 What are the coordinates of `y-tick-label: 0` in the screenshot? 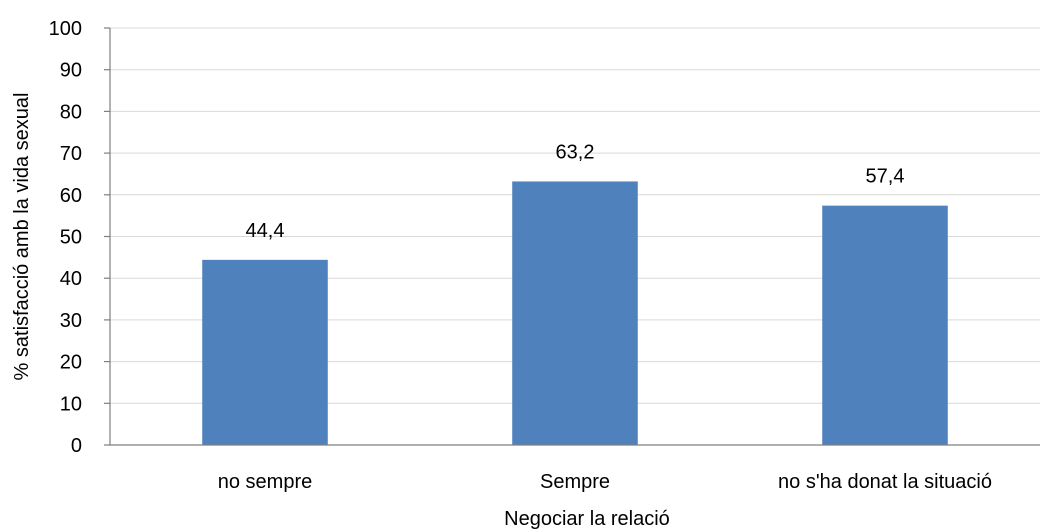 It's located at (76, 446).